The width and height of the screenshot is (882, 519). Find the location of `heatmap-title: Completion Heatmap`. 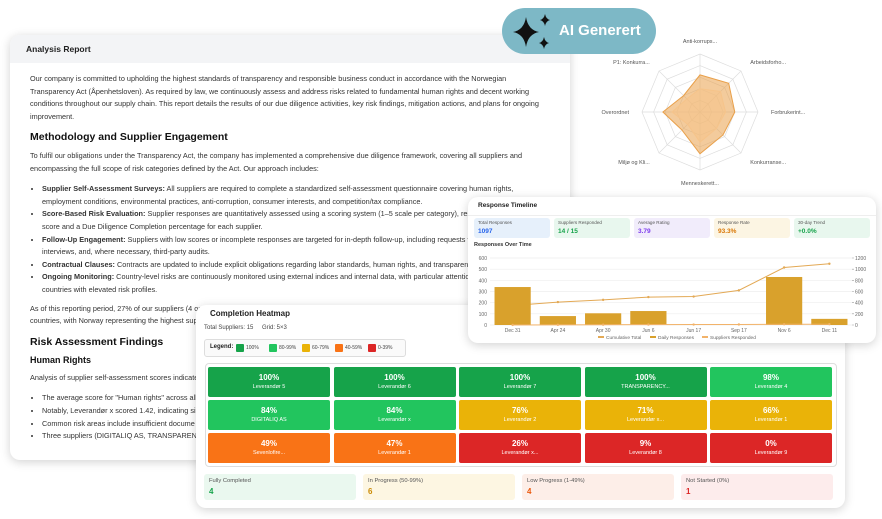

heatmap-title: Completion Heatmap is located at coordinates (250, 313).